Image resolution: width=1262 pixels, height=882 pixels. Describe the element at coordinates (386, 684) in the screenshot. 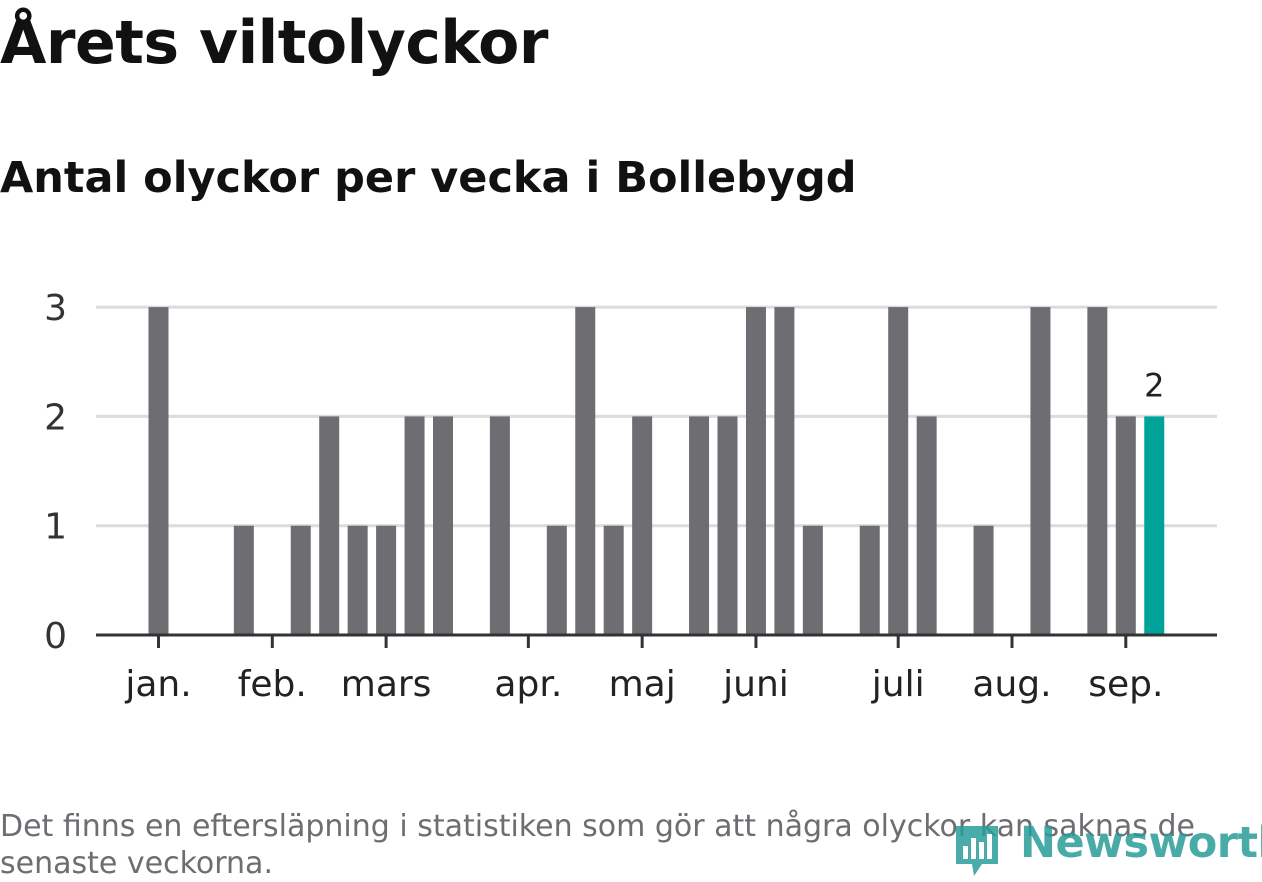

I see `x-tick-label: mars` at that location.